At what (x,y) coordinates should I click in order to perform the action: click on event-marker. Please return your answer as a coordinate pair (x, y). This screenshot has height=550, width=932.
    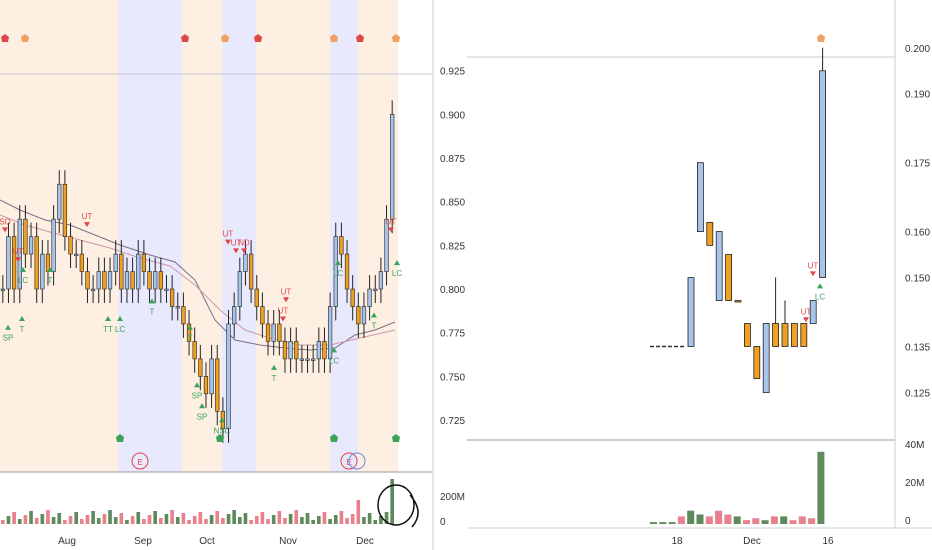
    Looking at the image, I should click on (349, 461).